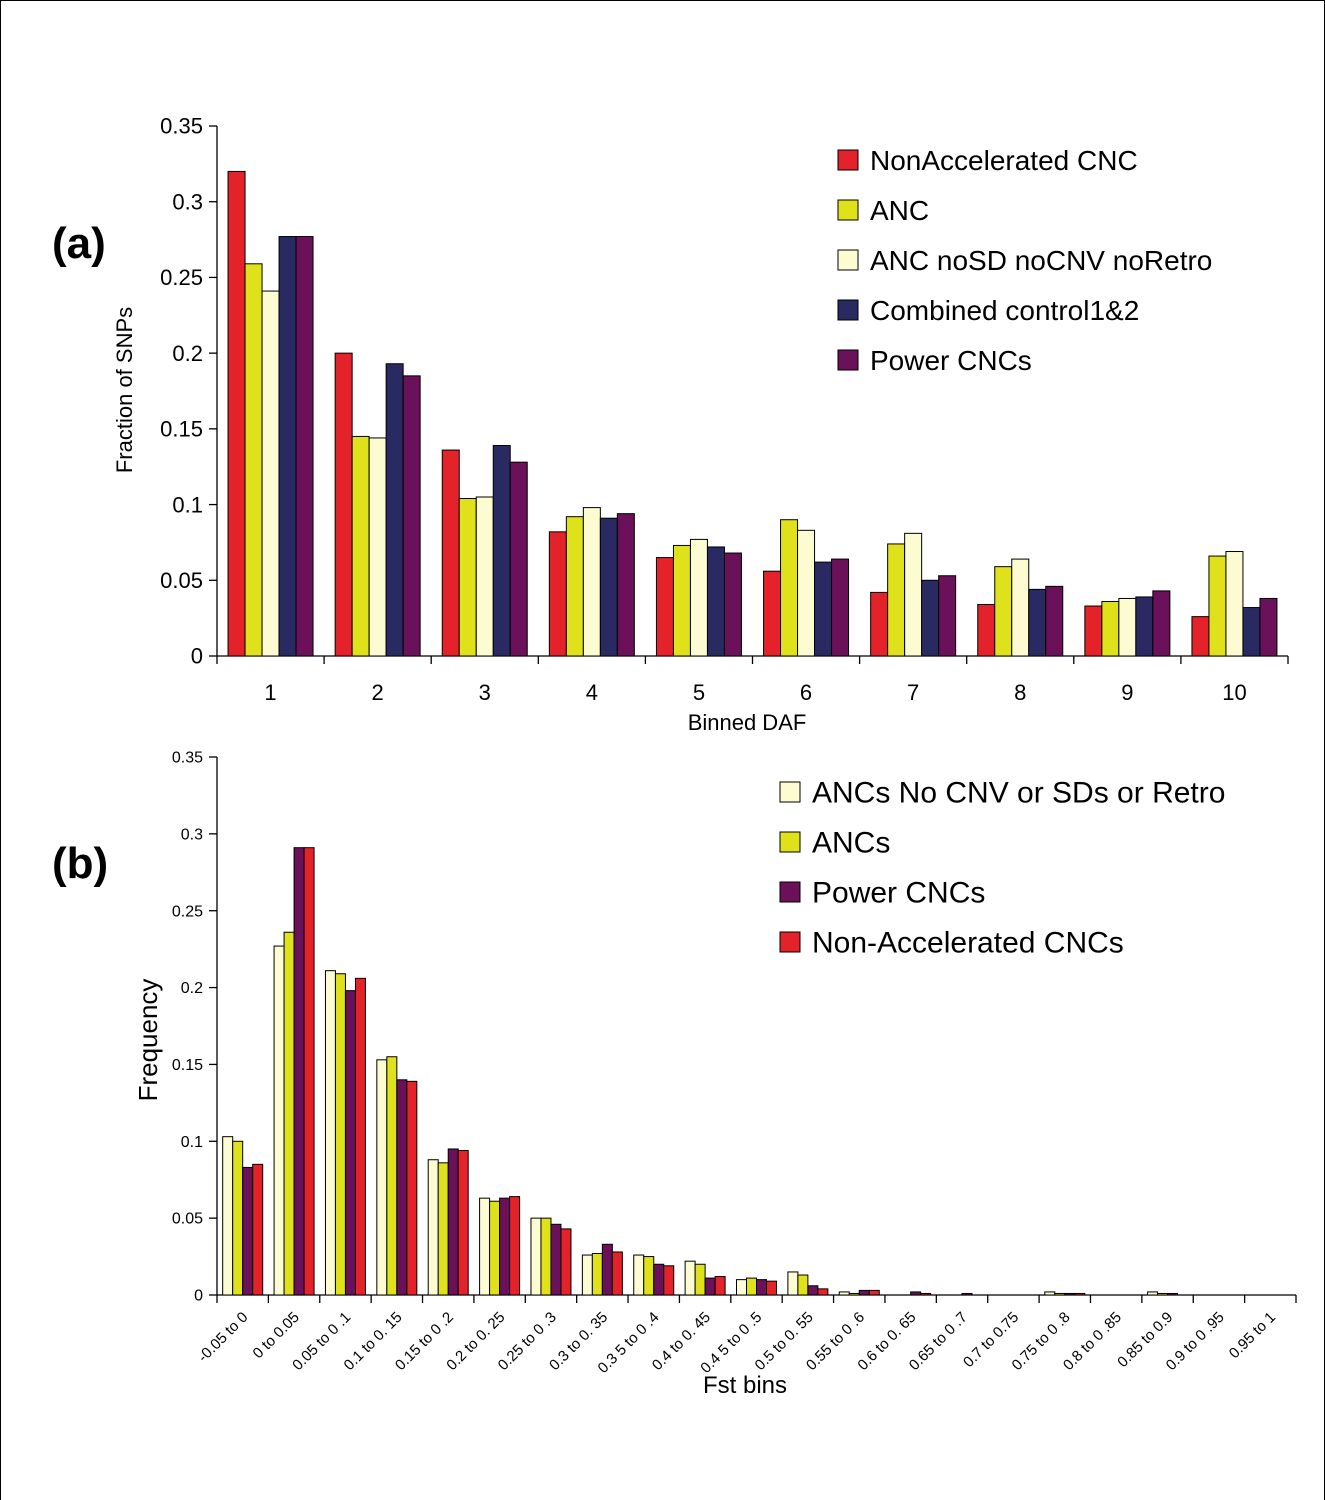 The image size is (1325, 1500). What do you see at coordinates (968, 943) in the screenshot?
I see `panel-b-legend-label: Non-Accelerated CNCs` at bounding box center [968, 943].